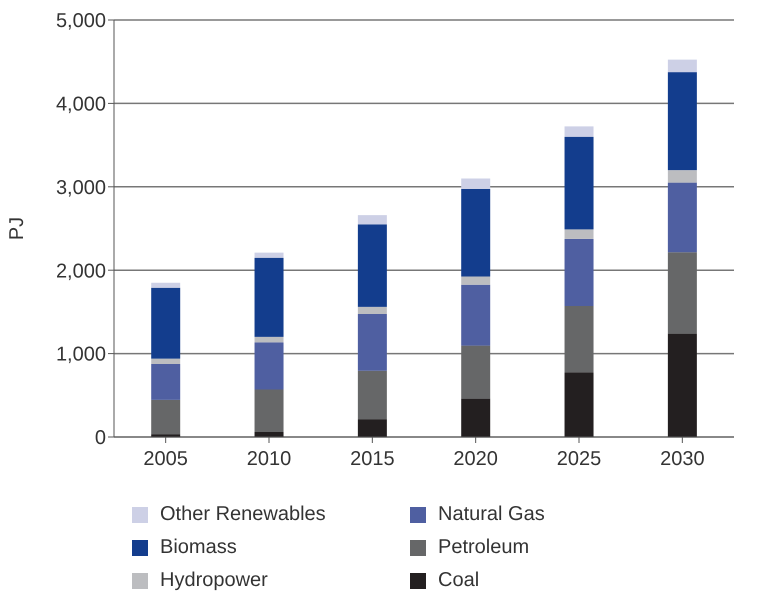 The height and width of the screenshot is (600, 762). Describe the element at coordinates (81, 105) in the screenshot. I see `y-tick-label: 4,000` at that location.